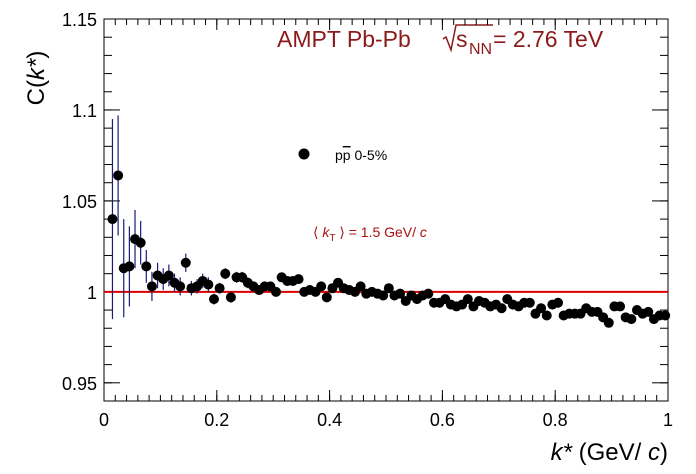  What do you see at coordinates (317, 232) in the screenshot?
I see `kt-annotation-open: ⟨` at bounding box center [317, 232].